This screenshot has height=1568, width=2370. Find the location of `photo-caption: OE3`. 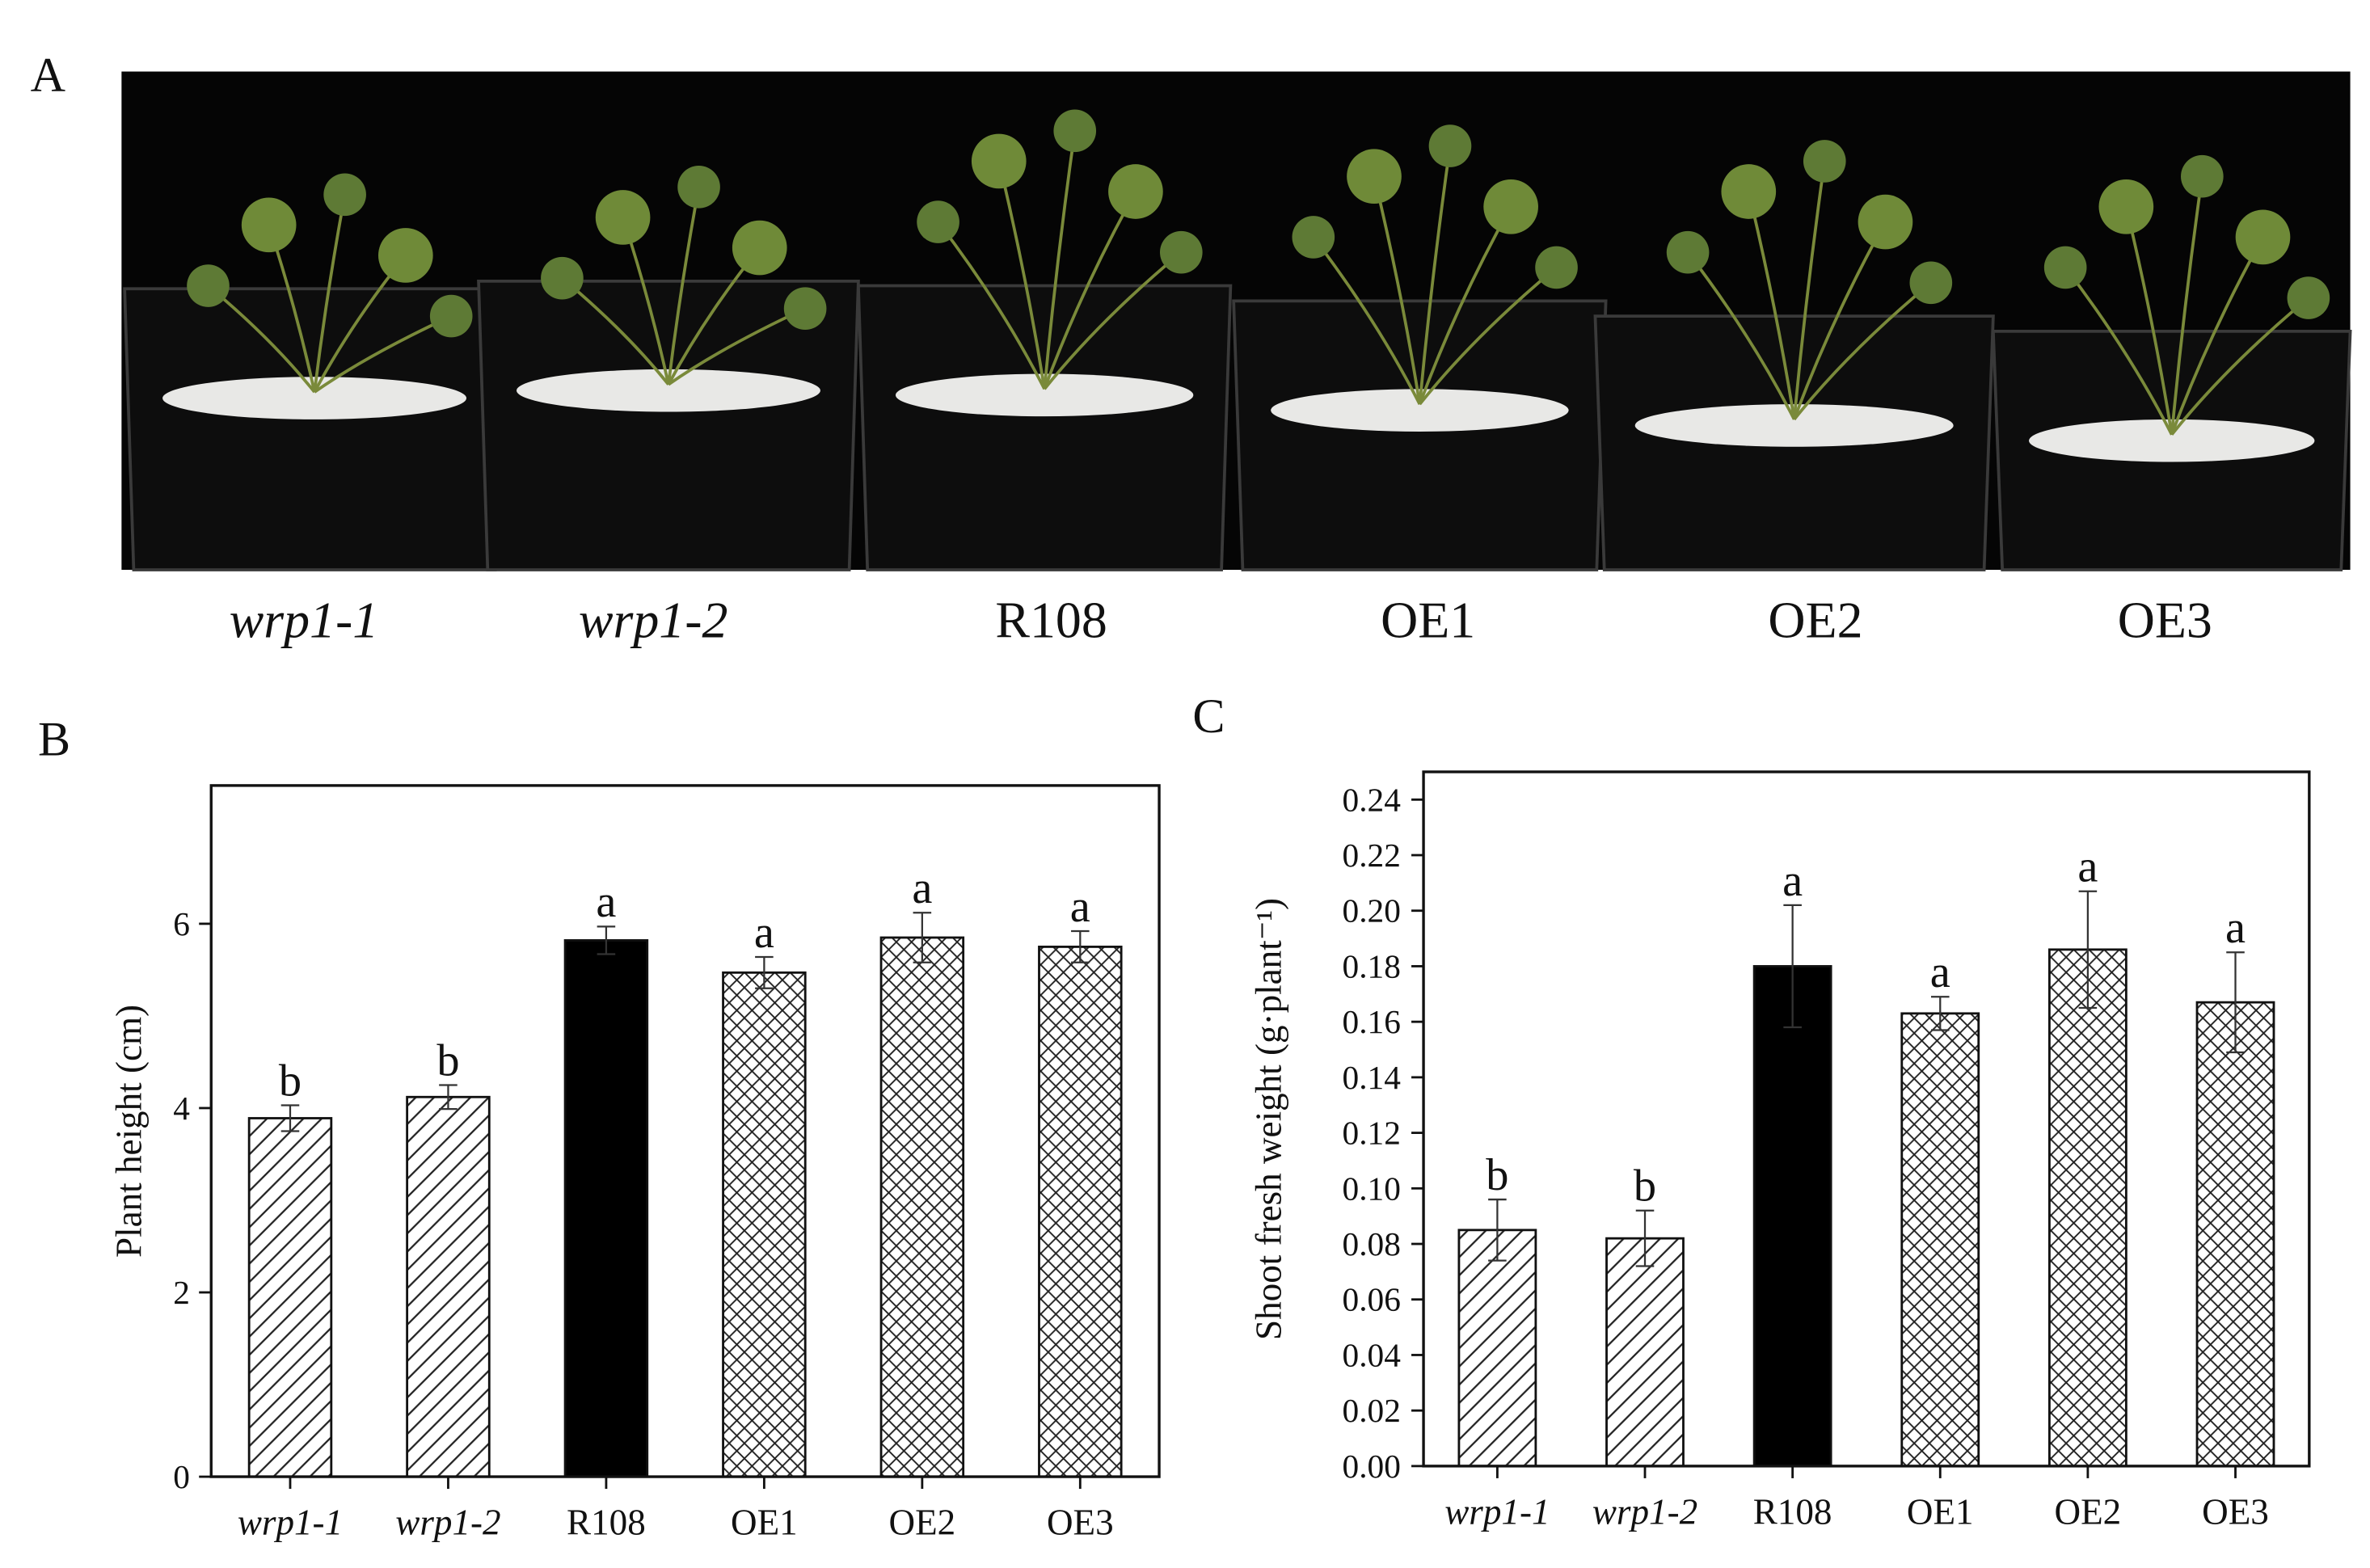

photo-caption: OE3 is located at coordinates (2165, 620).